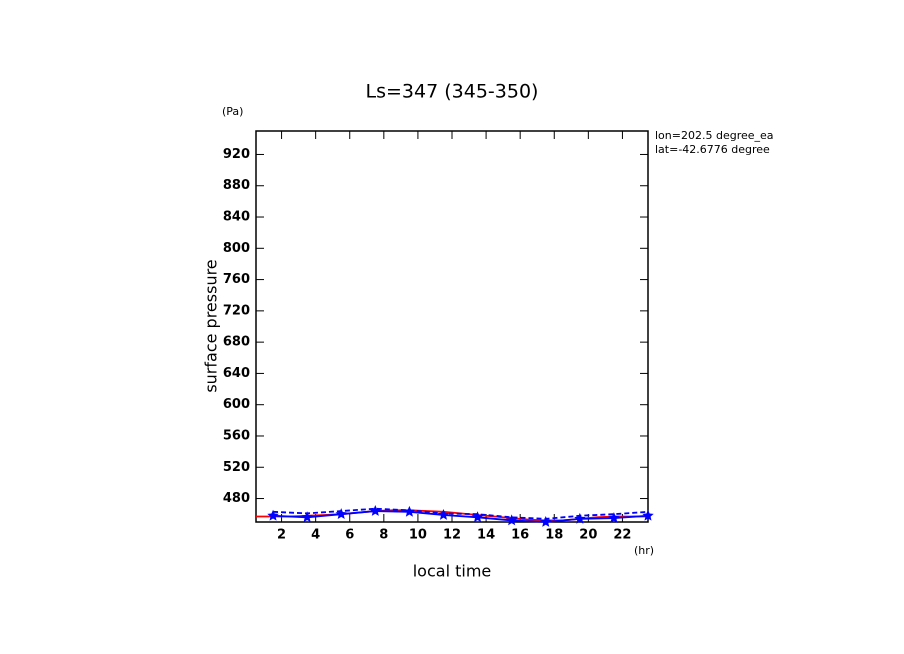 The height and width of the screenshot is (654, 904). I want to click on y-tick-label: 840, so click(236, 217).